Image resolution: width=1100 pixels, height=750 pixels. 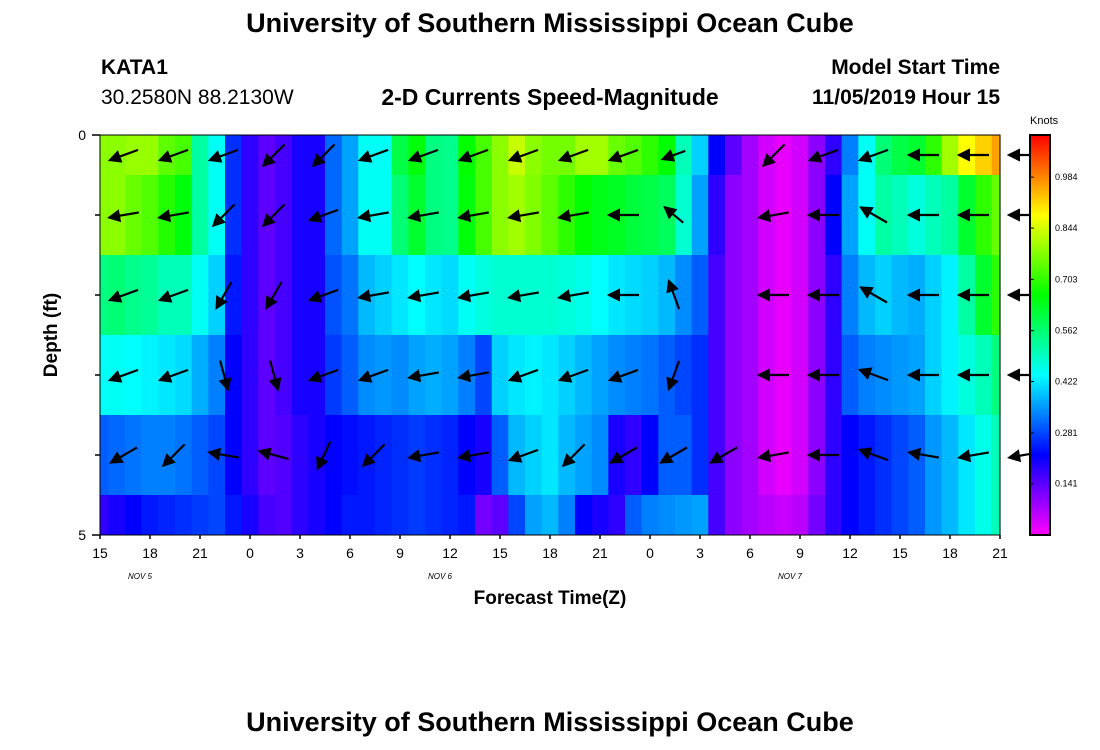 What do you see at coordinates (440, 576) in the screenshot?
I see `day-label: NOV 6` at bounding box center [440, 576].